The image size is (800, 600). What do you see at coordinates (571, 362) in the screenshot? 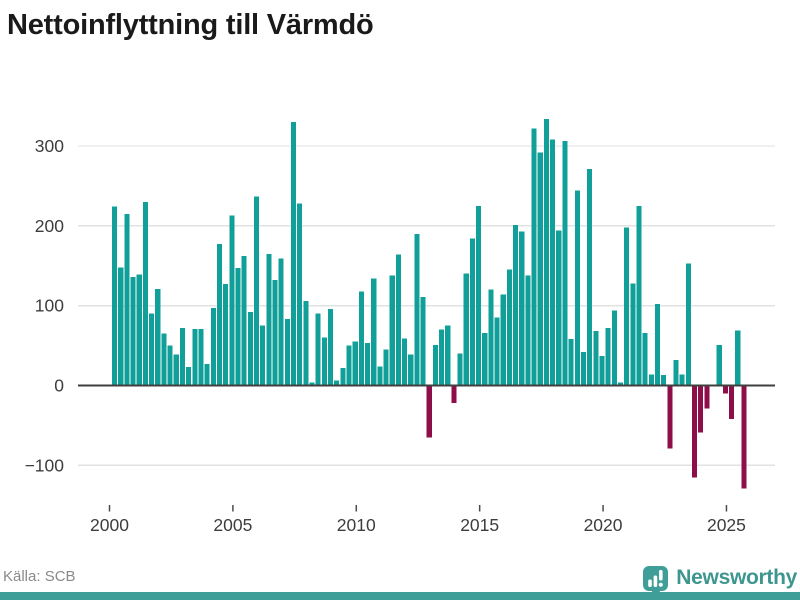
I see `bar-2018-Q3` at bounding box center [571, 362].